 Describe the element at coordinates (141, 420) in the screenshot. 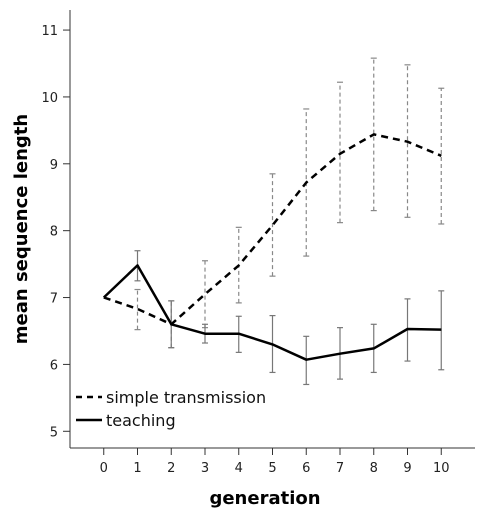

I see `legend-label-teaching: teaching` at that location.